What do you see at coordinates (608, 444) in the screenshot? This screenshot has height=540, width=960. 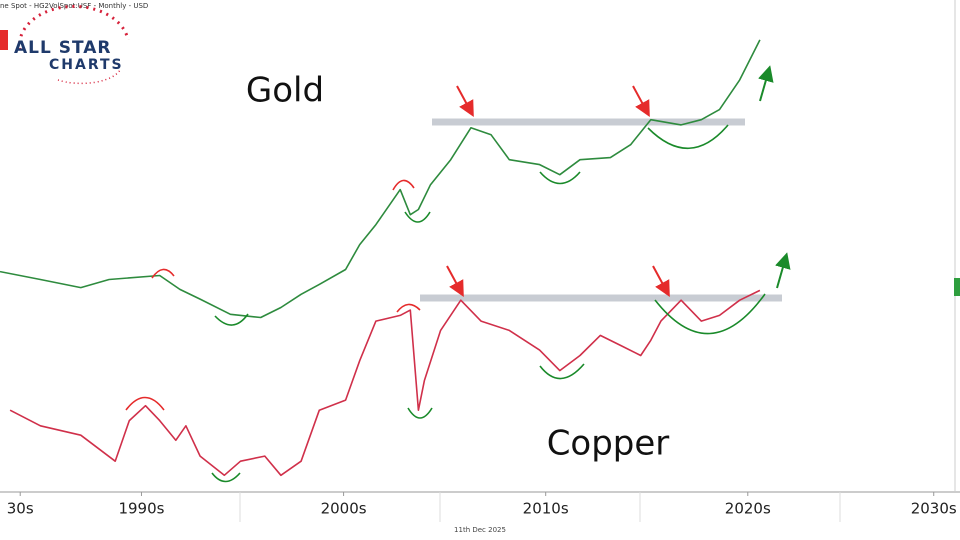 I see `series-label: Copper` at bounding box center [608, 444].